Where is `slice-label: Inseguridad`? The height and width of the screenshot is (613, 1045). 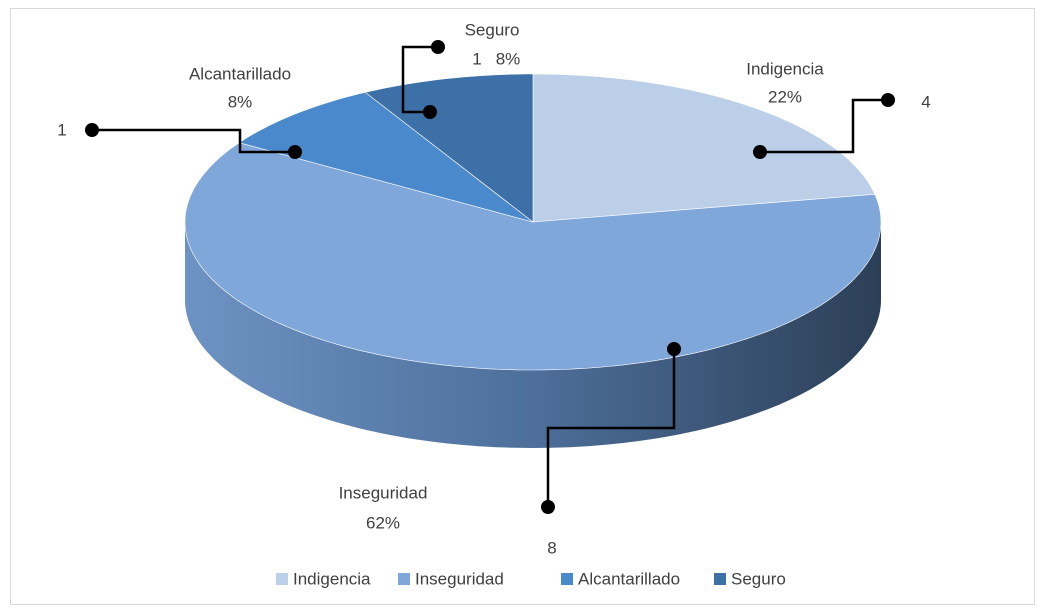
slice-label: Inseguridad is located at coordinates (383, 492).